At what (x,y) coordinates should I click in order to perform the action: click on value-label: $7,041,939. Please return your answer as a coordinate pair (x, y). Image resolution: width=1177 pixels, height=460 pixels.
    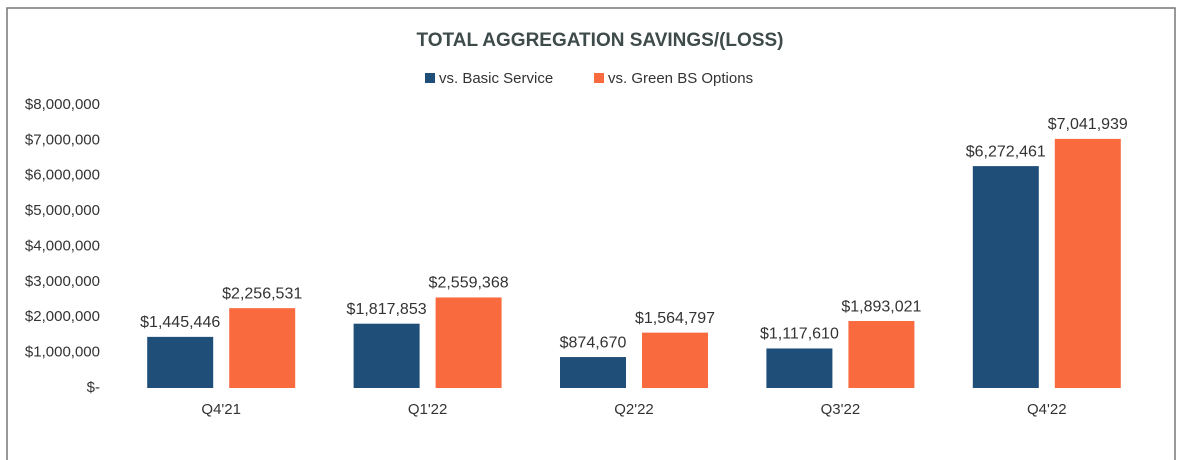
    Looking at the image, I should click on (1088, 124).